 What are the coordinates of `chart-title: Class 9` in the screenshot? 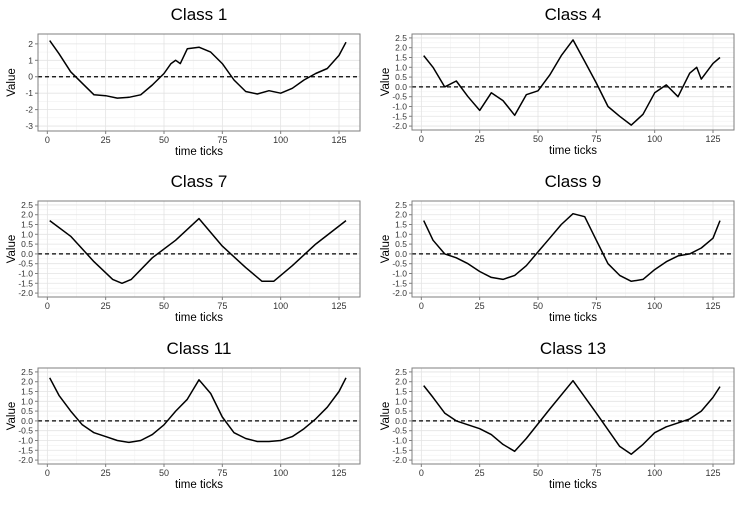 It's located at (573, 181).